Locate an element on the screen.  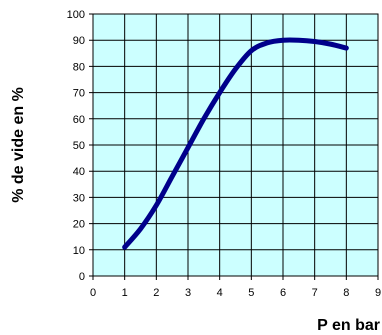
y-tick-label: 100 is located at coordinates (76, 15).